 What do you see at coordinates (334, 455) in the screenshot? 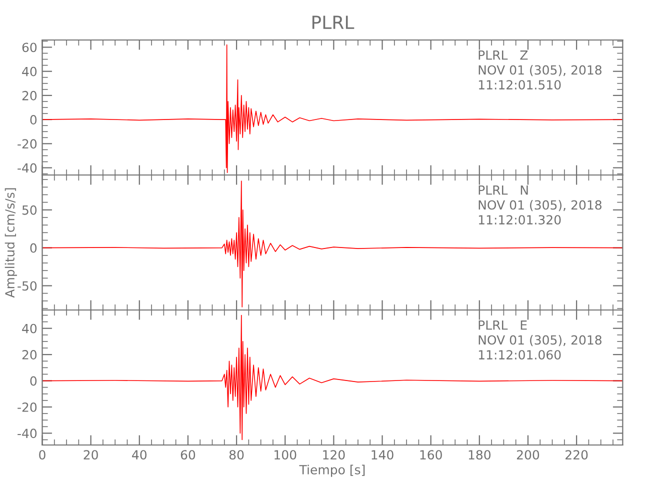
I see `x-tick-label: 120` at bounding box center [334, 455].